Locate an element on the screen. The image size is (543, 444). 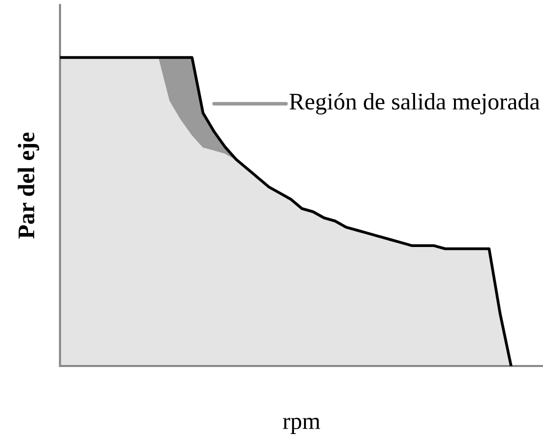
annotation: Región de salida mejorada is located at coordinates (415, 103).